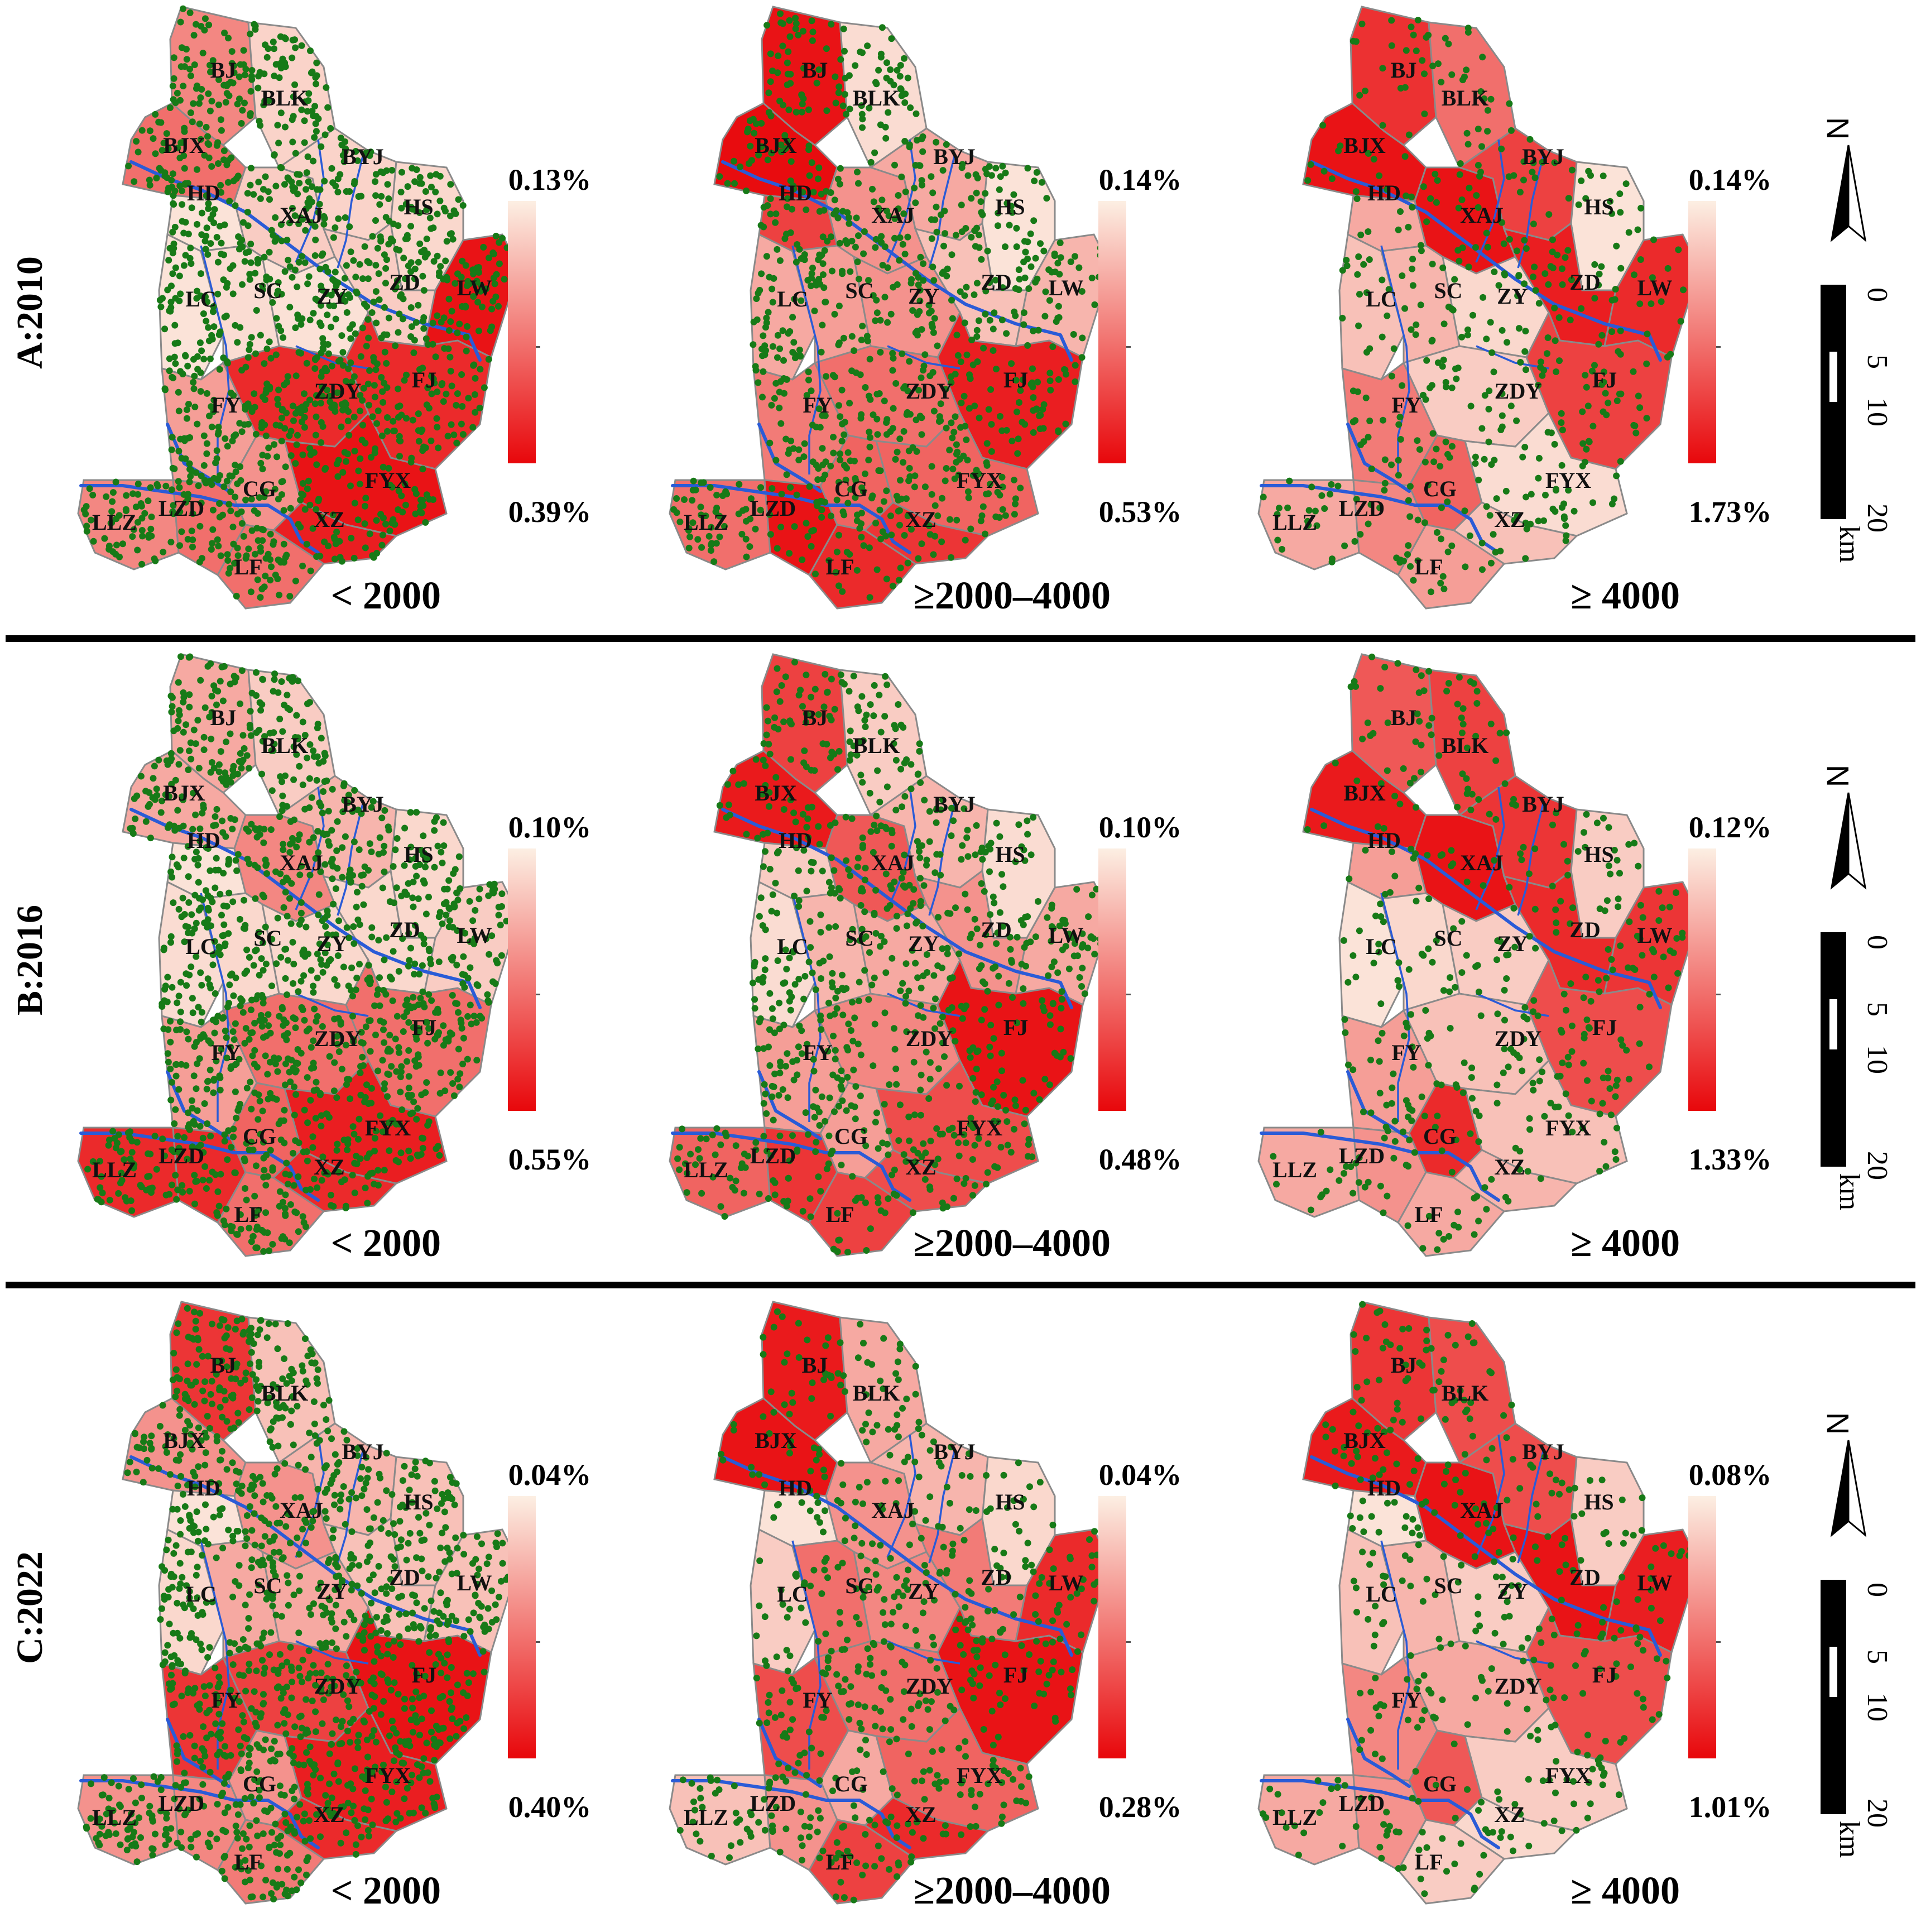 The height and width of the screenshot is (1932, 1921). What do you see at coordinates (522, 979) in the screenshot?
I see `legend-gradient-bar` at bounding box center [522, 979].